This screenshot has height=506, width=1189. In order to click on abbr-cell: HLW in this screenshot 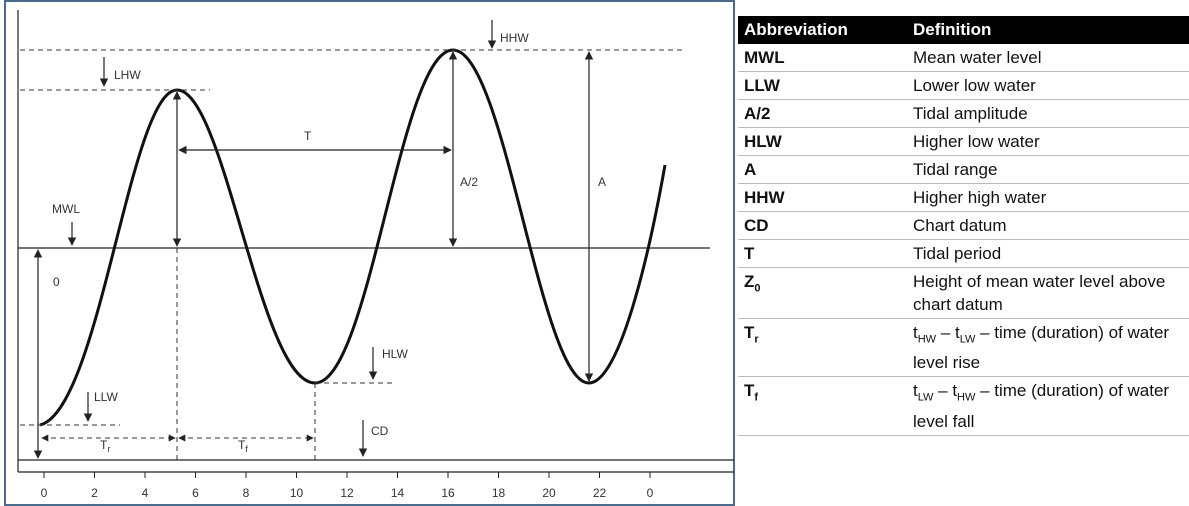, I will do `click(822, 141)`.